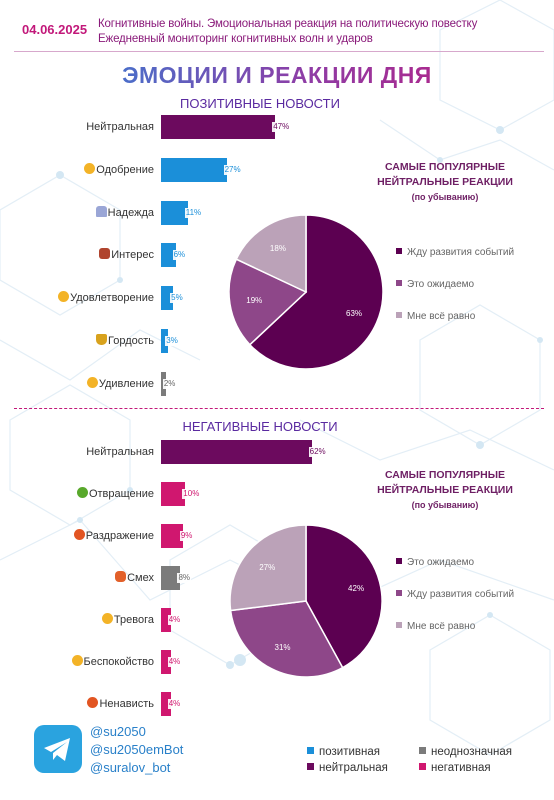 The width and height of the screenshot is (554, 800). What do you see at coordinates (354, 313) in the screenshot?
I see `positive-pie-slice-label: 63%` at bounding box center [354, 313].